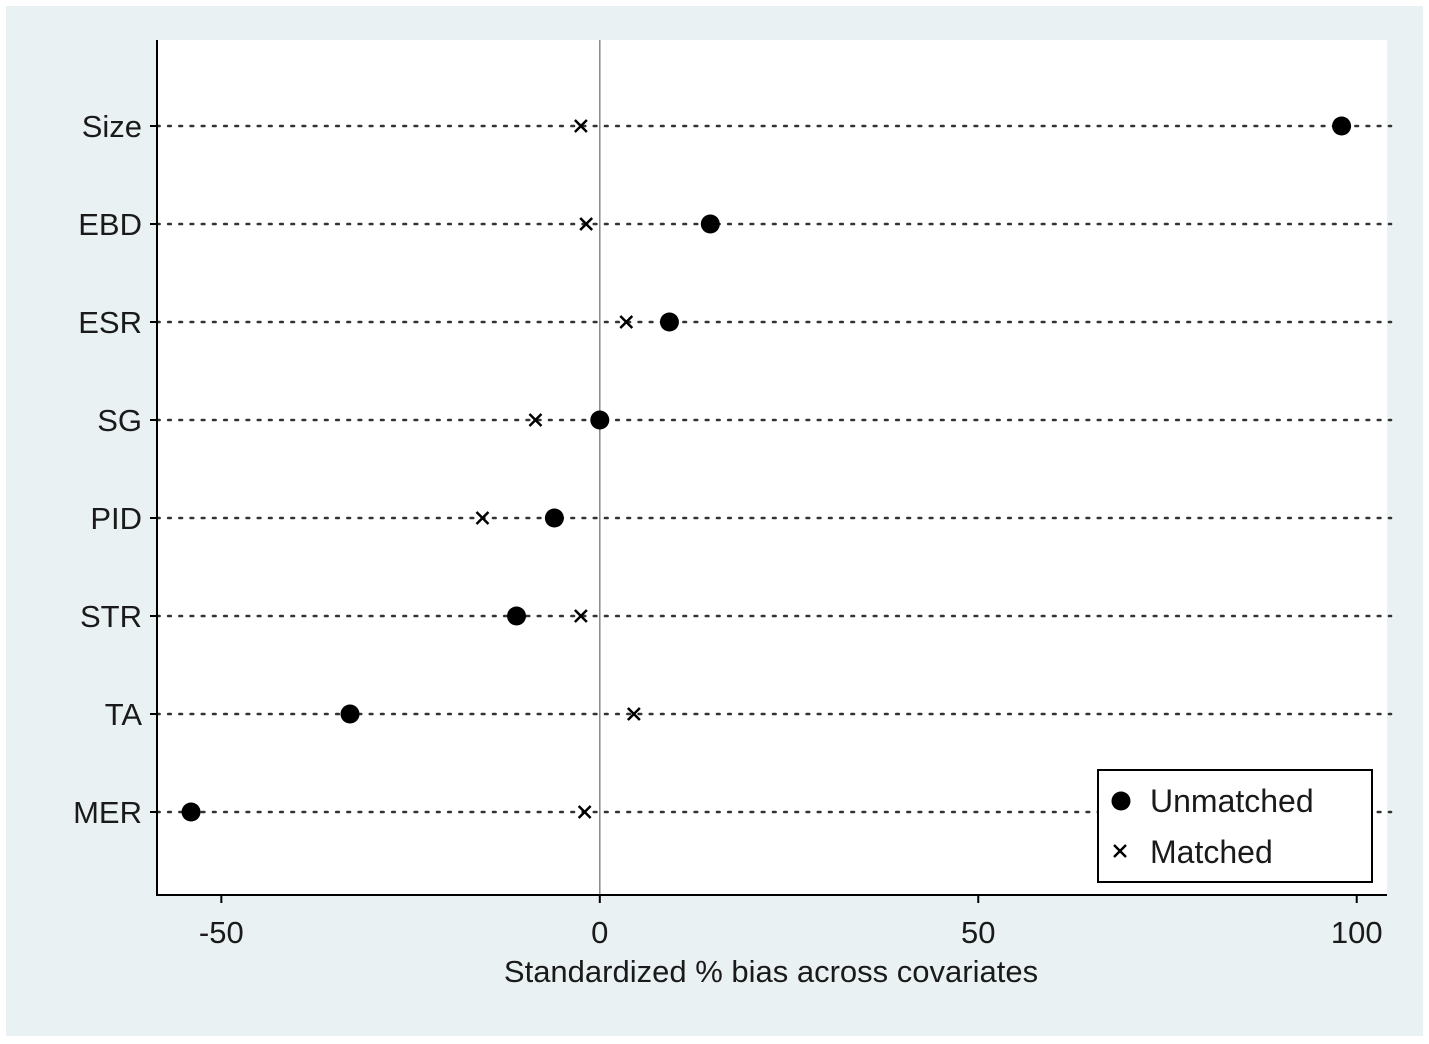 The image size is (1429, 1044). I want to click on legend-matched-marker, so click(1120, 851).